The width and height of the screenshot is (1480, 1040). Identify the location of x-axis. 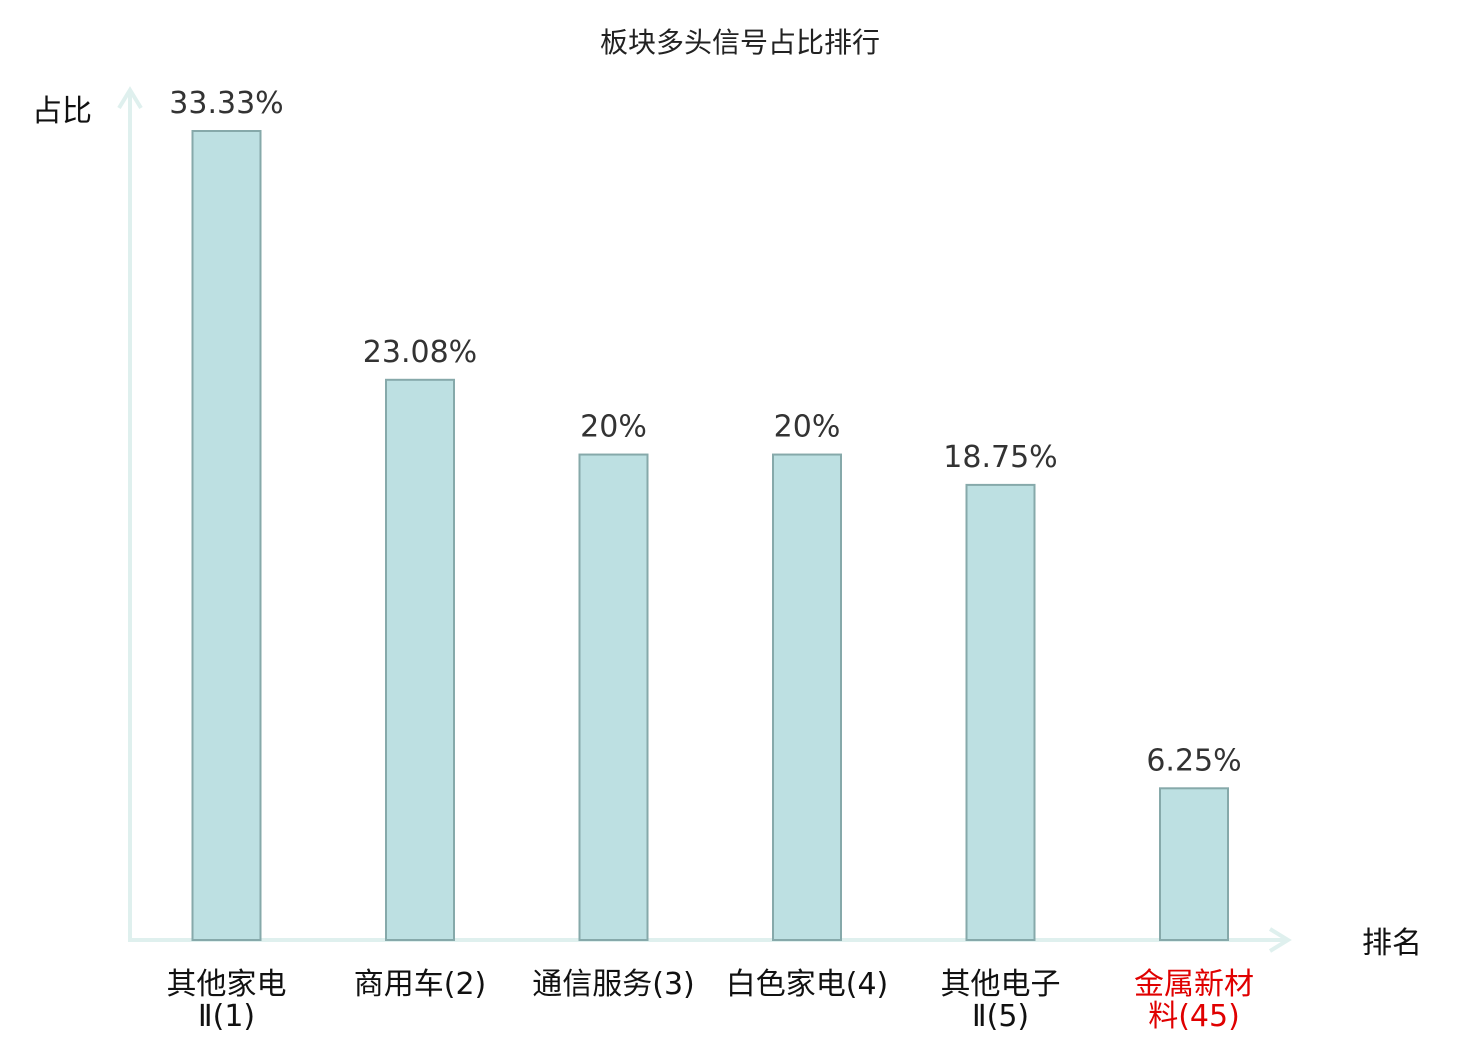
(710, 940).